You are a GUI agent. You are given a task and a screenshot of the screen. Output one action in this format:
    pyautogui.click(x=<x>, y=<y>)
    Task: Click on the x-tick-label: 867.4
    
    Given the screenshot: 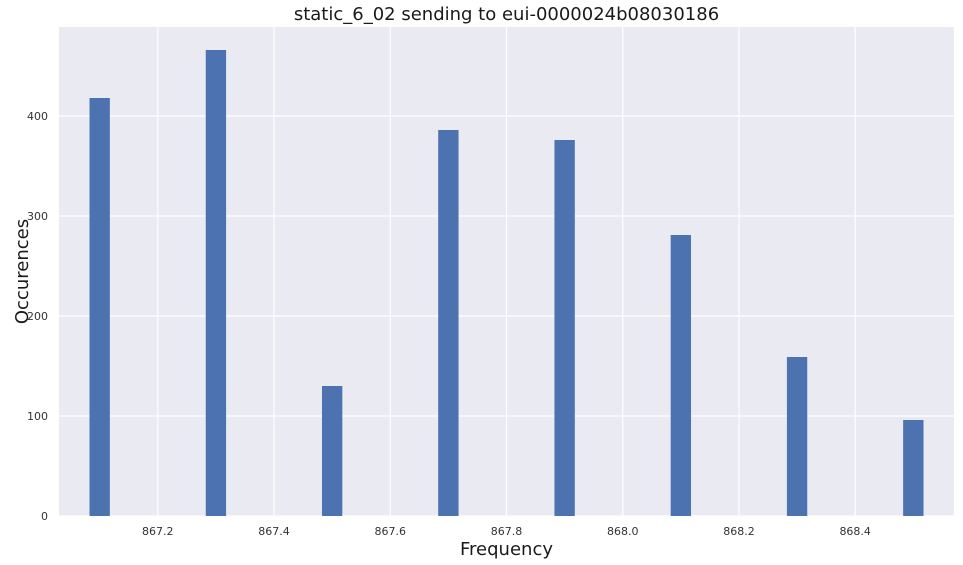 What is the action you would take?
    pyautogui.click(x=274, y=531)
    